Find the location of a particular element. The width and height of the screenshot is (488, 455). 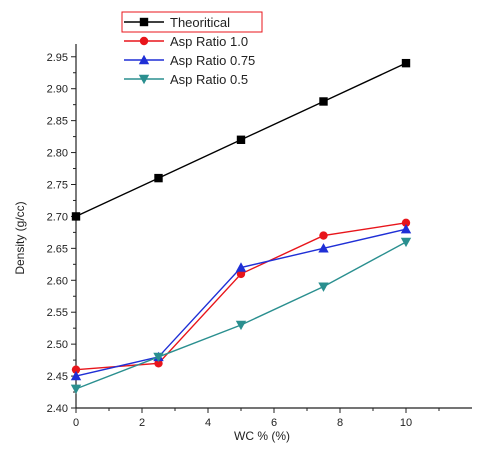

x-tick-label: 10 is located at coordinates (406, 423).